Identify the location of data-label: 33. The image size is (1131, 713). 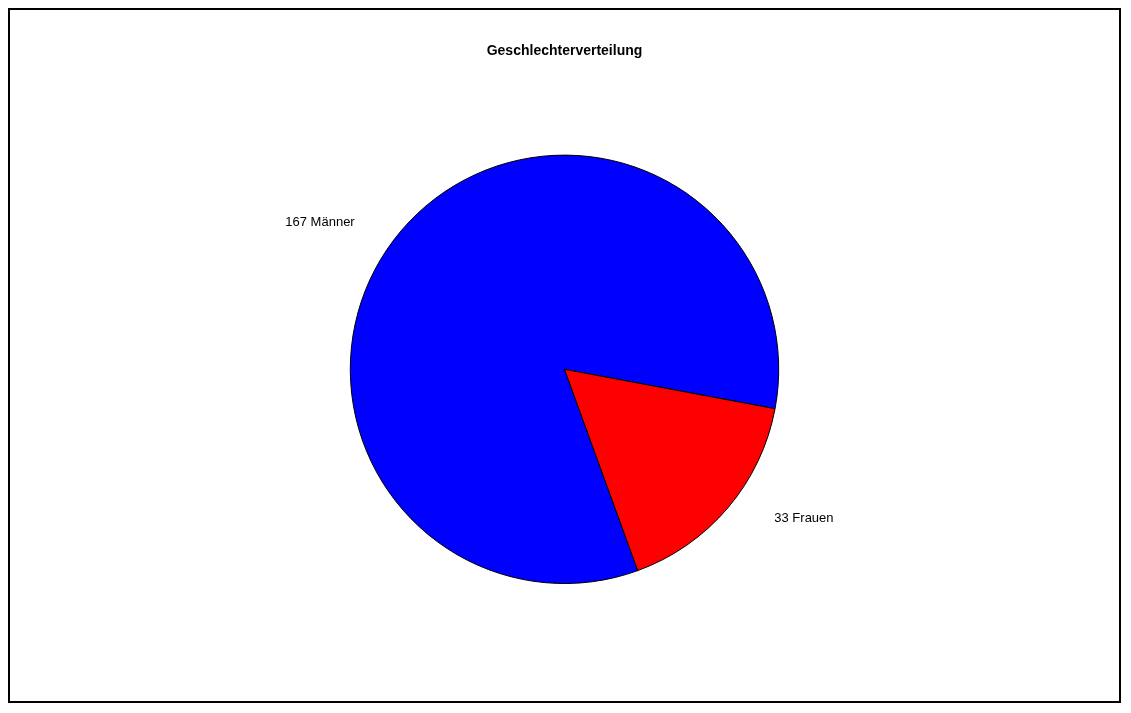
(781, 518).